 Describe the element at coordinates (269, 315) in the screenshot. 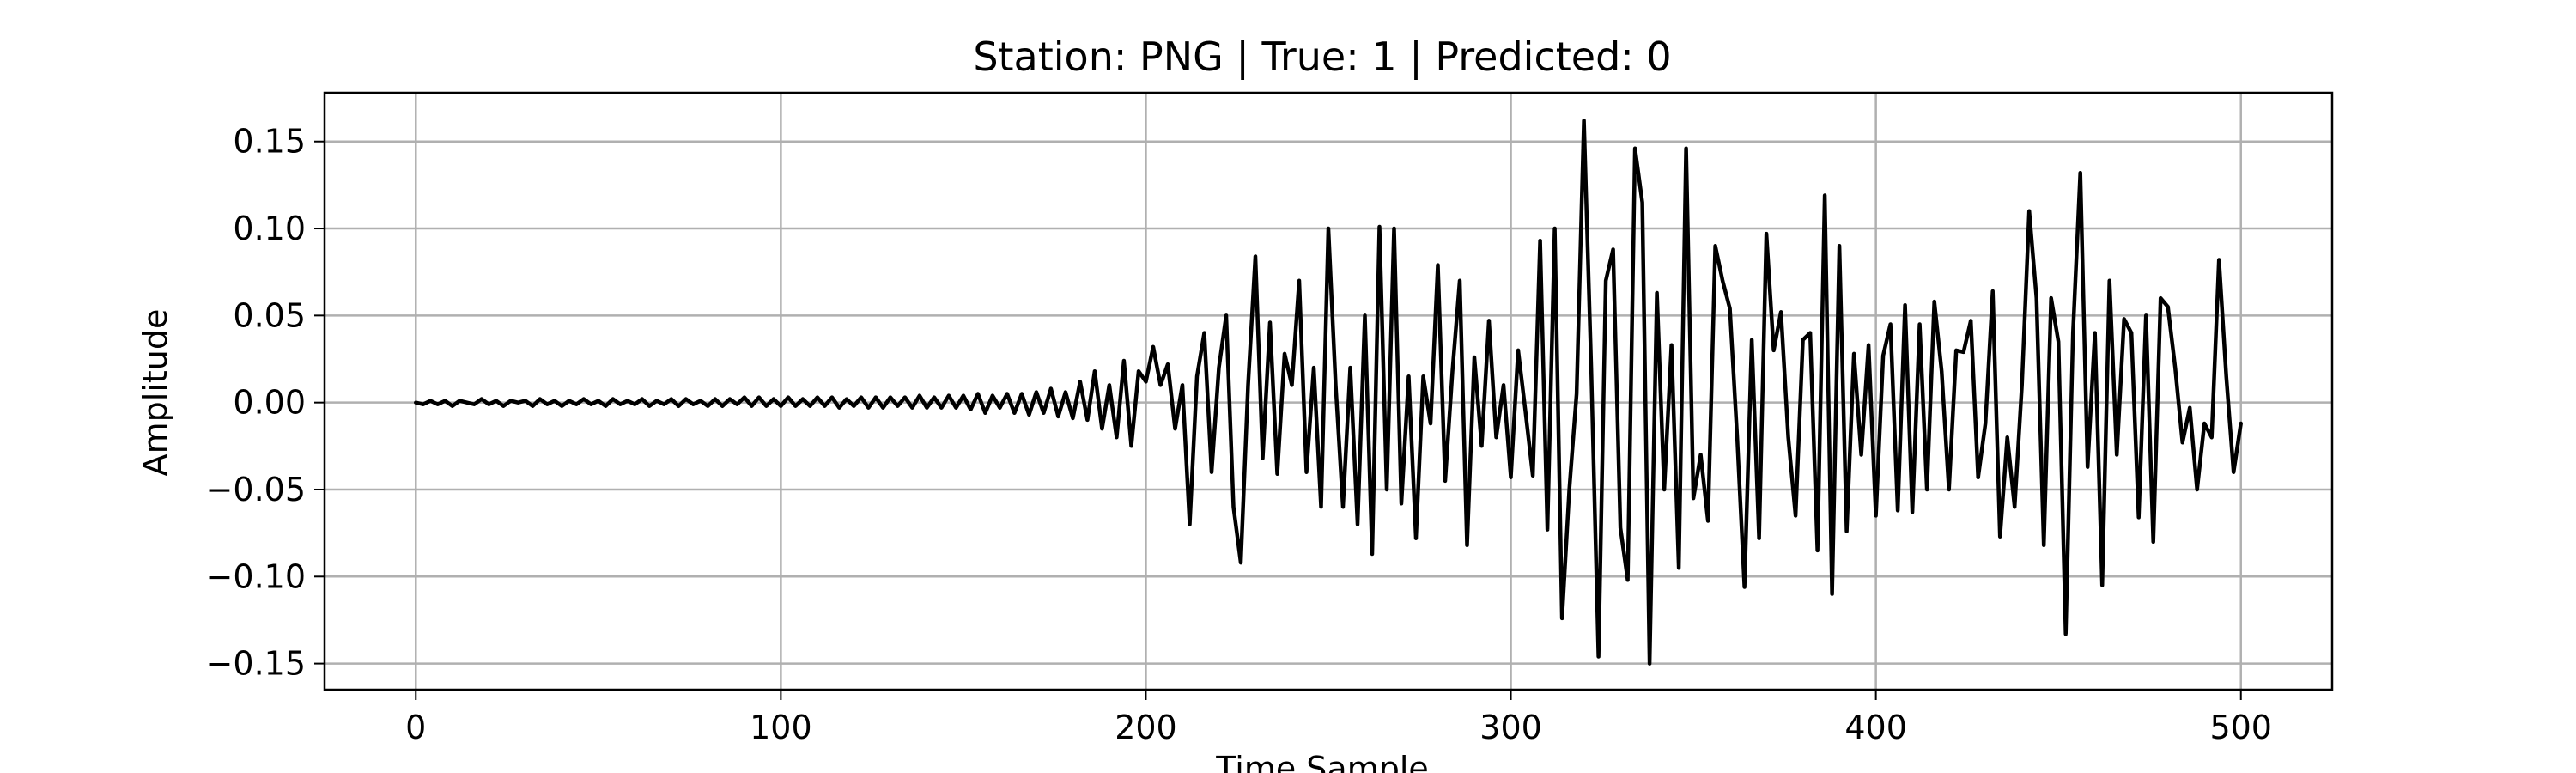

I see `y-tick-label: 0.05` at that location.